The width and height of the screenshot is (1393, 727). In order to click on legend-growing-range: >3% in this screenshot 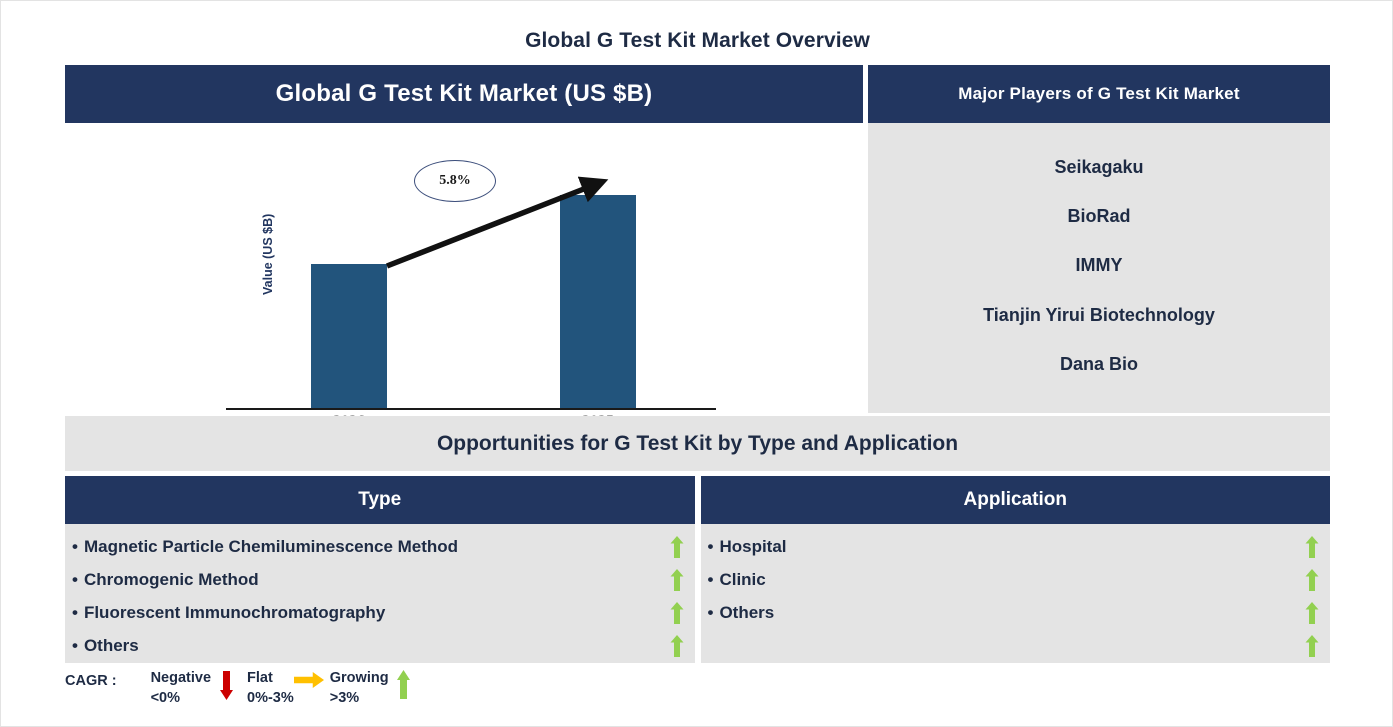, I will do `click(344, 697)`.